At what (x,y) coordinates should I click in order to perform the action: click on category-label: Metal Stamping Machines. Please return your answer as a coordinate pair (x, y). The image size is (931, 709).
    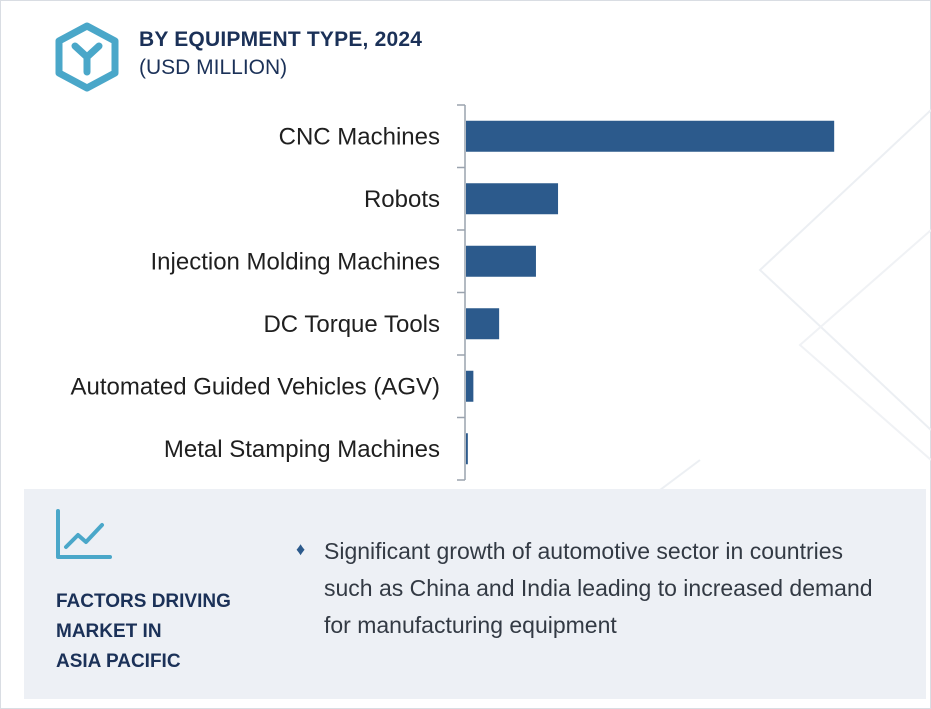
    Looking at the image, I should click on (302, 449).